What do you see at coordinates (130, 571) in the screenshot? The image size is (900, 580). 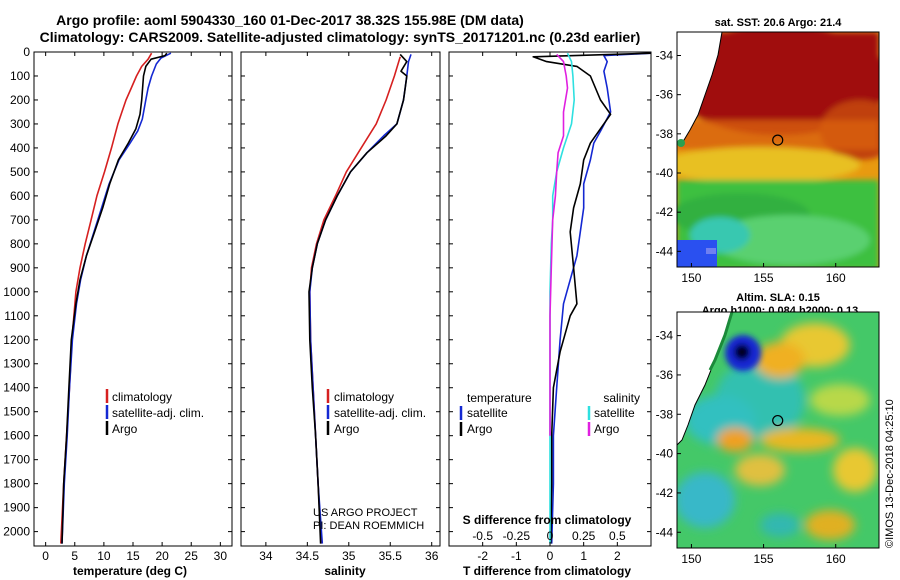 I see `temperature-xlabel: temperature (deg C)` at bounding box center [130, 571].